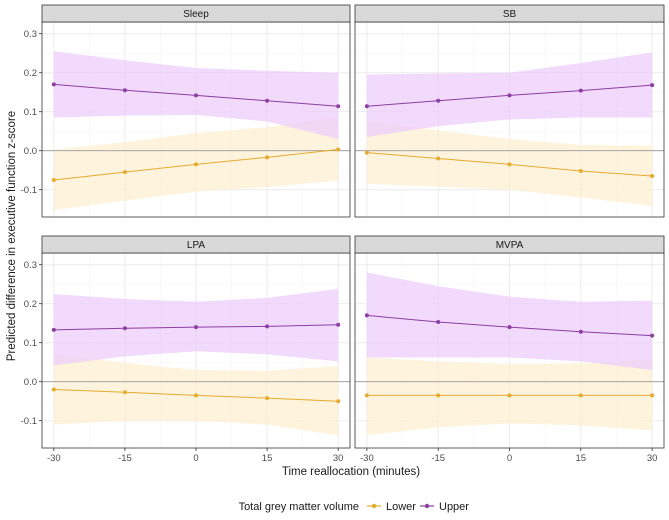 The height and width of the screenshot is (520, 669). What do you see at coordinates (374, 506) in the screenshot?
I see `legend-lower-key-point` at bounding box center [374, 506].